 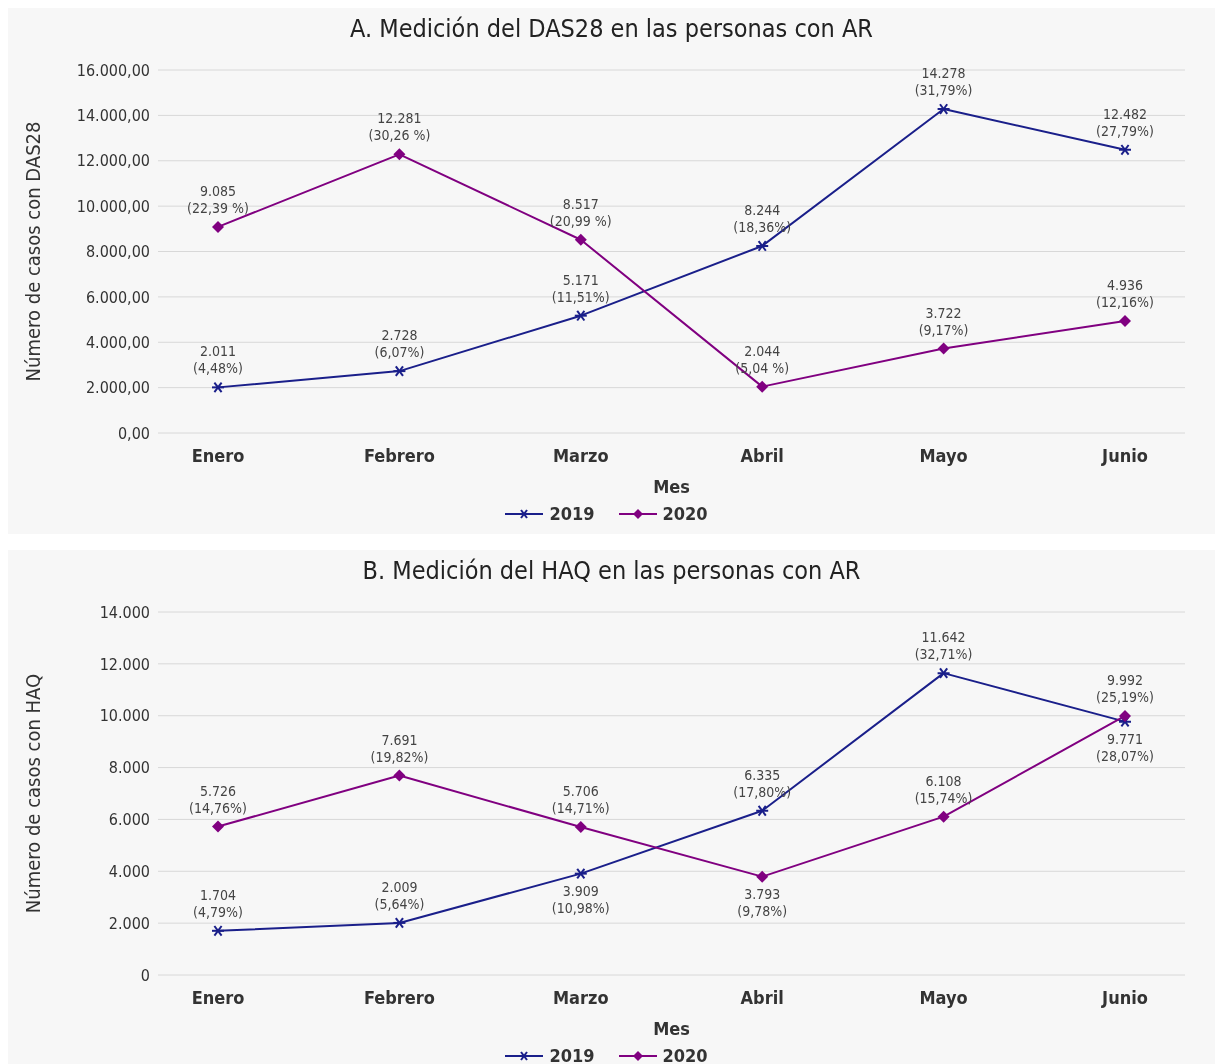 I want to click on y-tick-label: 12.000,00, so click(x=113, y=161).